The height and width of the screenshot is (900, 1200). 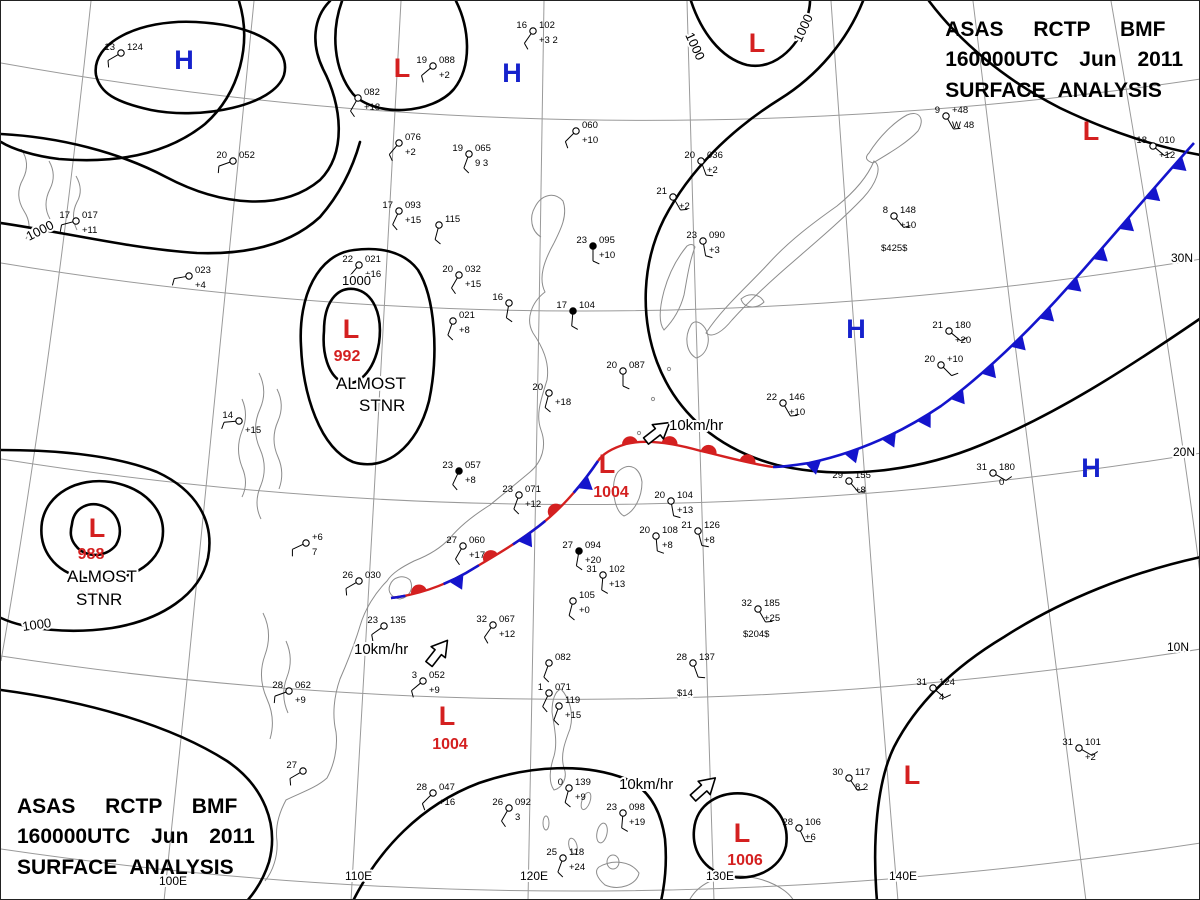 I want to click on high-pressure-center: H, so click(x=856, y=329).